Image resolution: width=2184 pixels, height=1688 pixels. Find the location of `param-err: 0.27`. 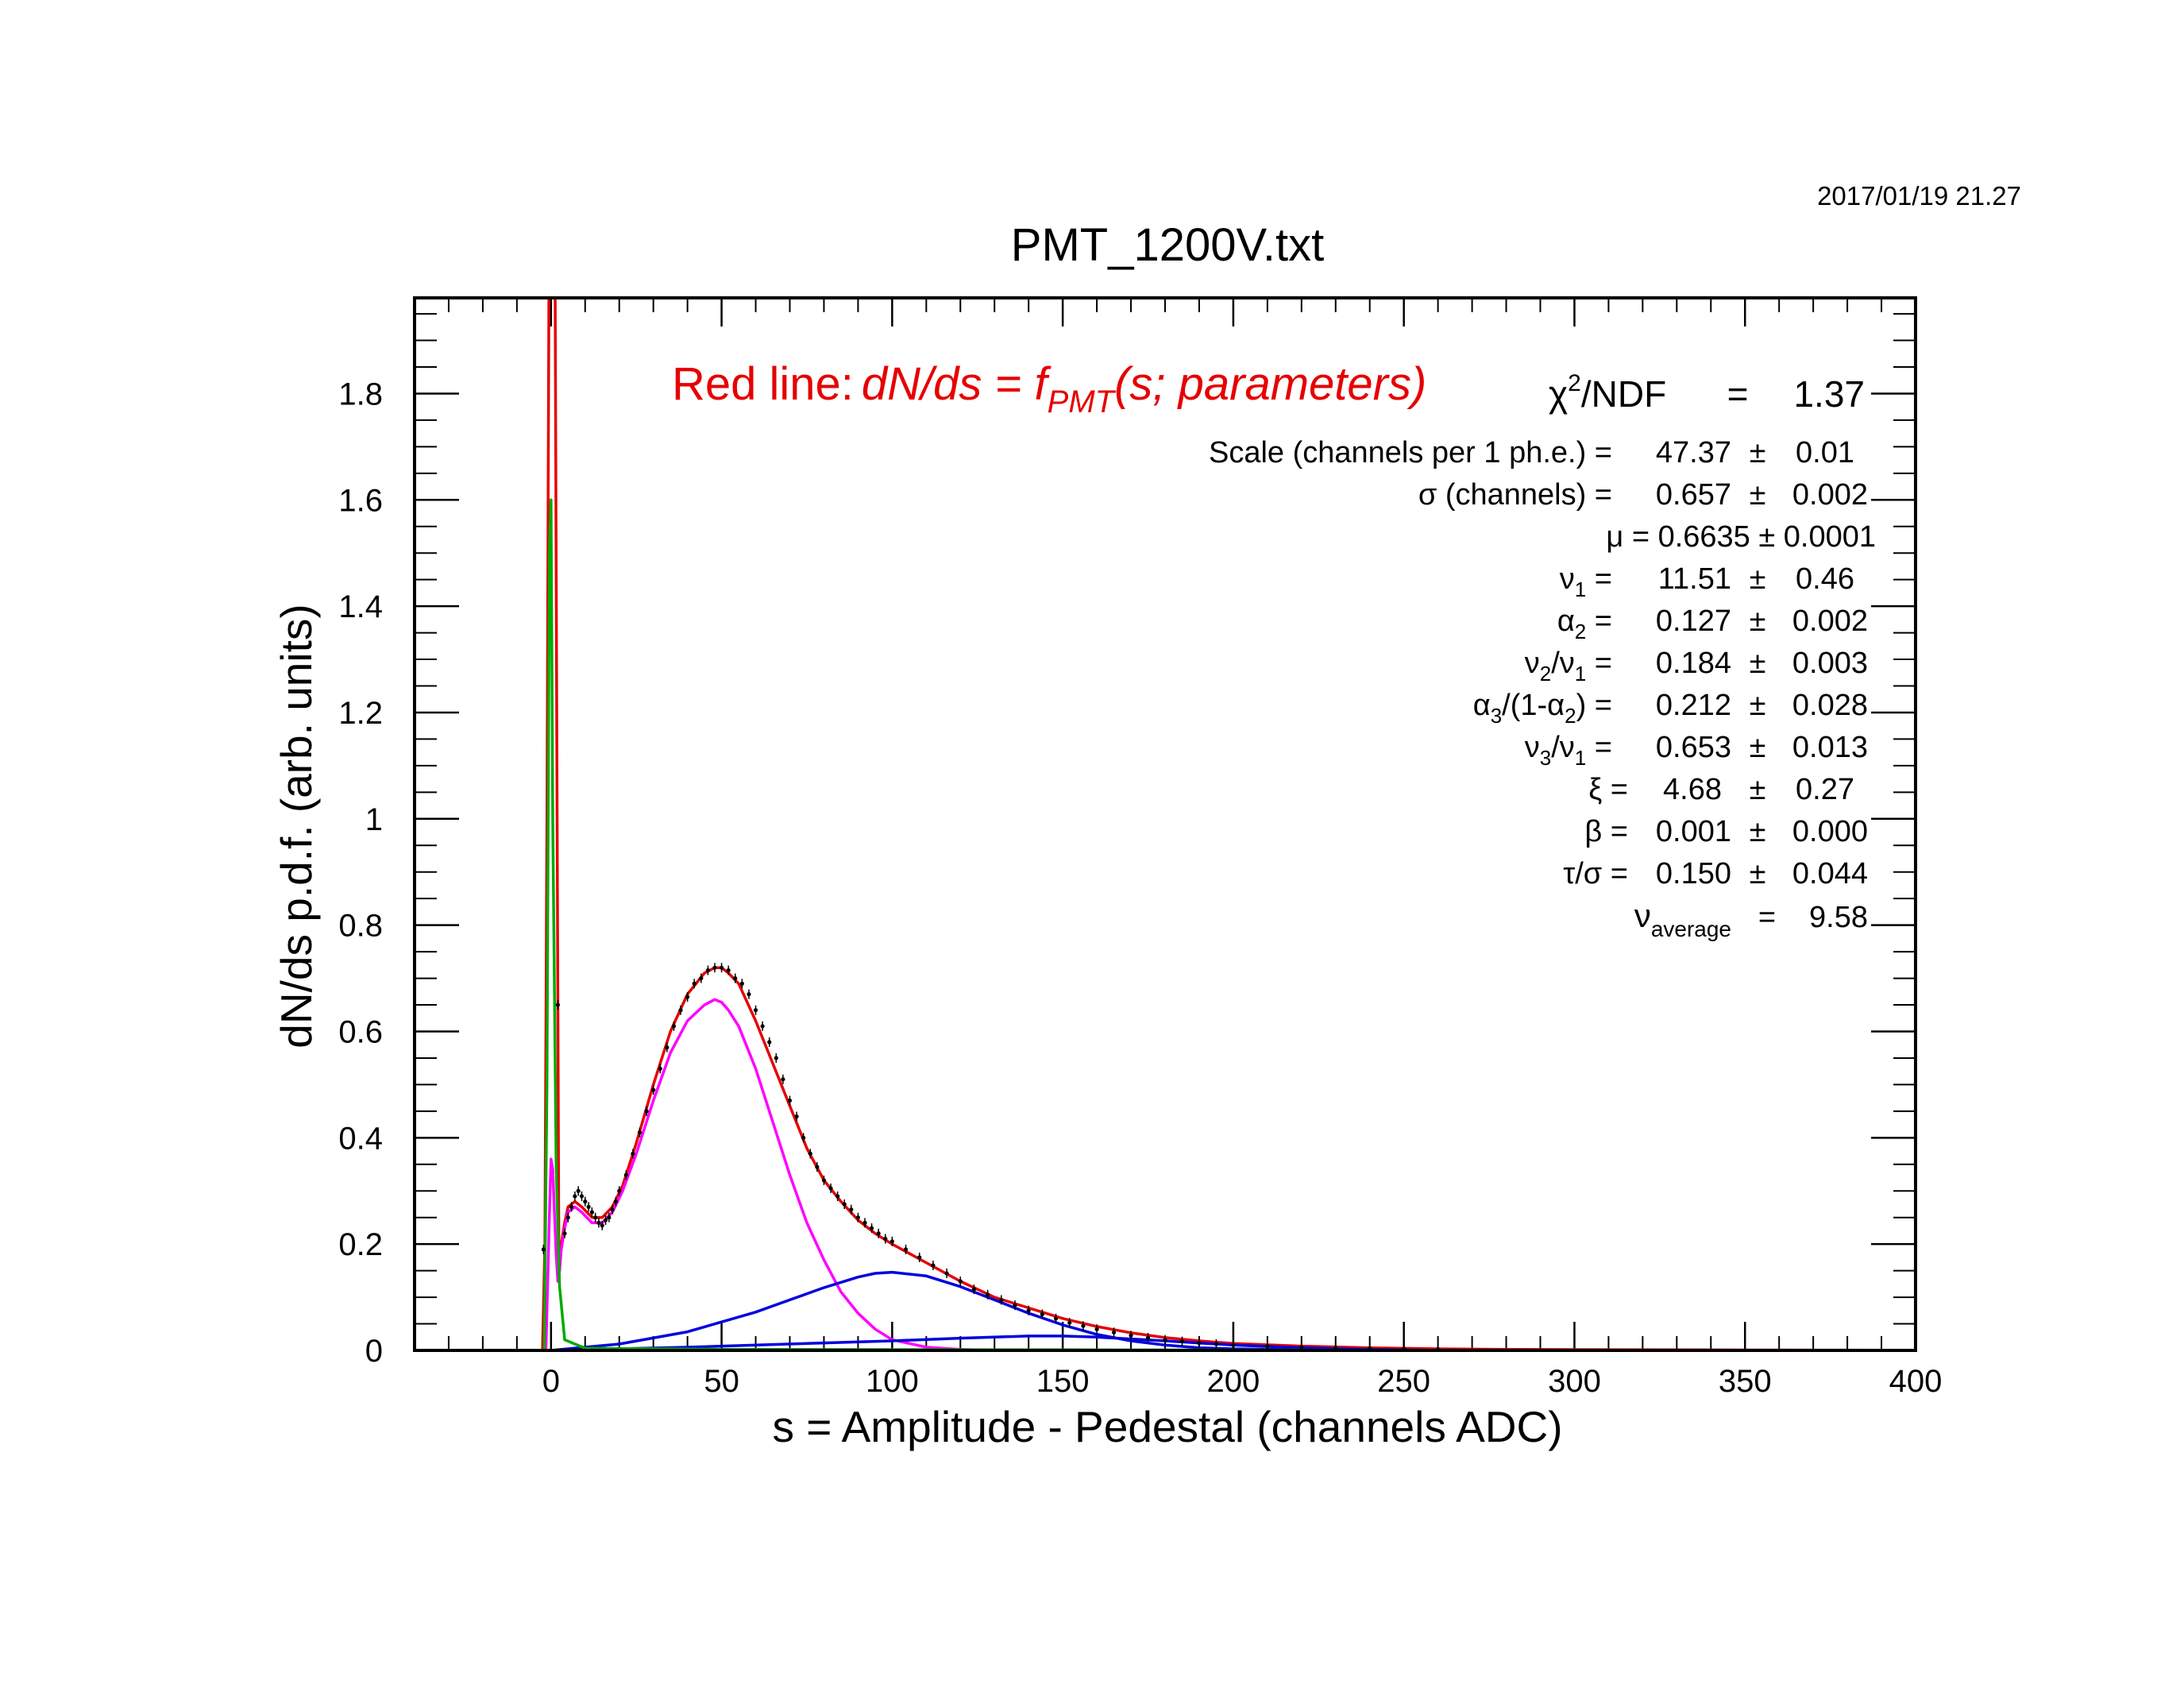

param-err: 0.27 is located at coordinates (1825, 789).